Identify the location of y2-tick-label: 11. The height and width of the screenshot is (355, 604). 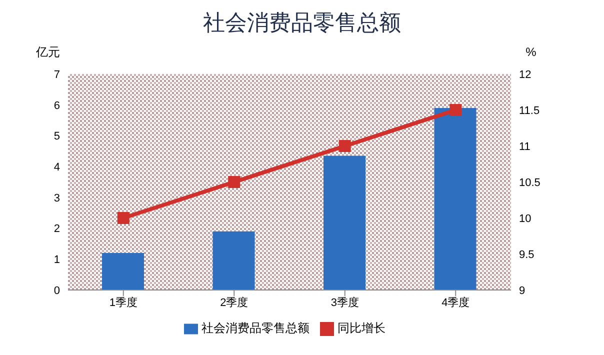
(524, 146).